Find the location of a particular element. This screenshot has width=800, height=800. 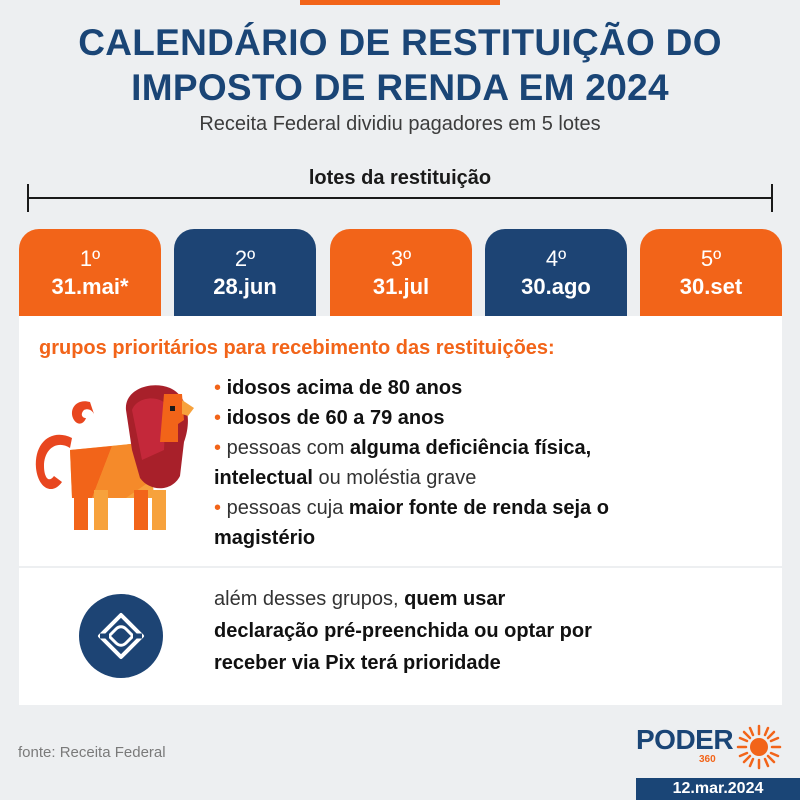

list-item: • idosos acima de 80 anos is located at coordinates (494, 388).